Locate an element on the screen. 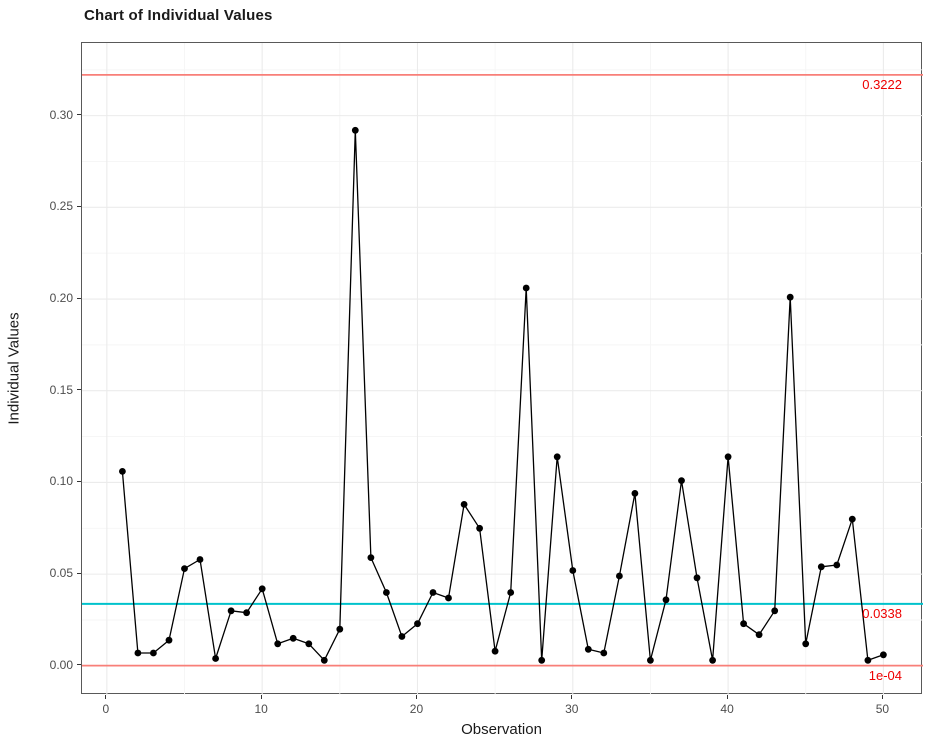  lower-limit-label: 1e-04 is located at coordinates (885, 675).